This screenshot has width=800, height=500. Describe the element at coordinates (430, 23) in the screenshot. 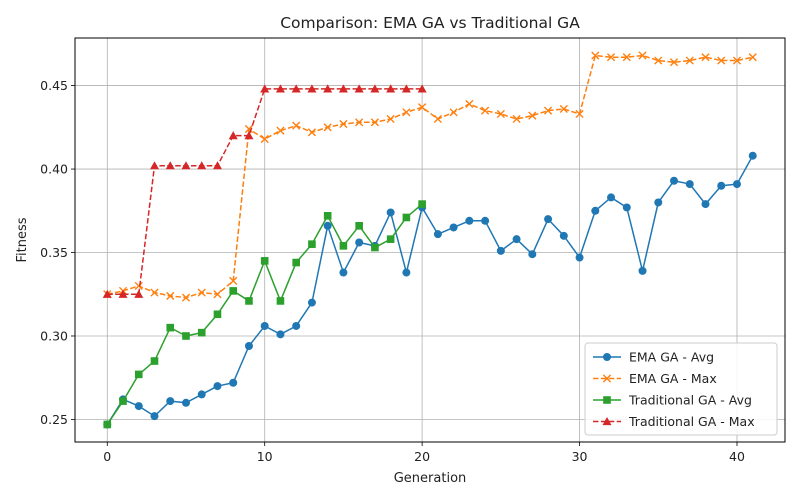

I see `chart-title: Comparison: EMA GA vs Traditional GA` at that location.